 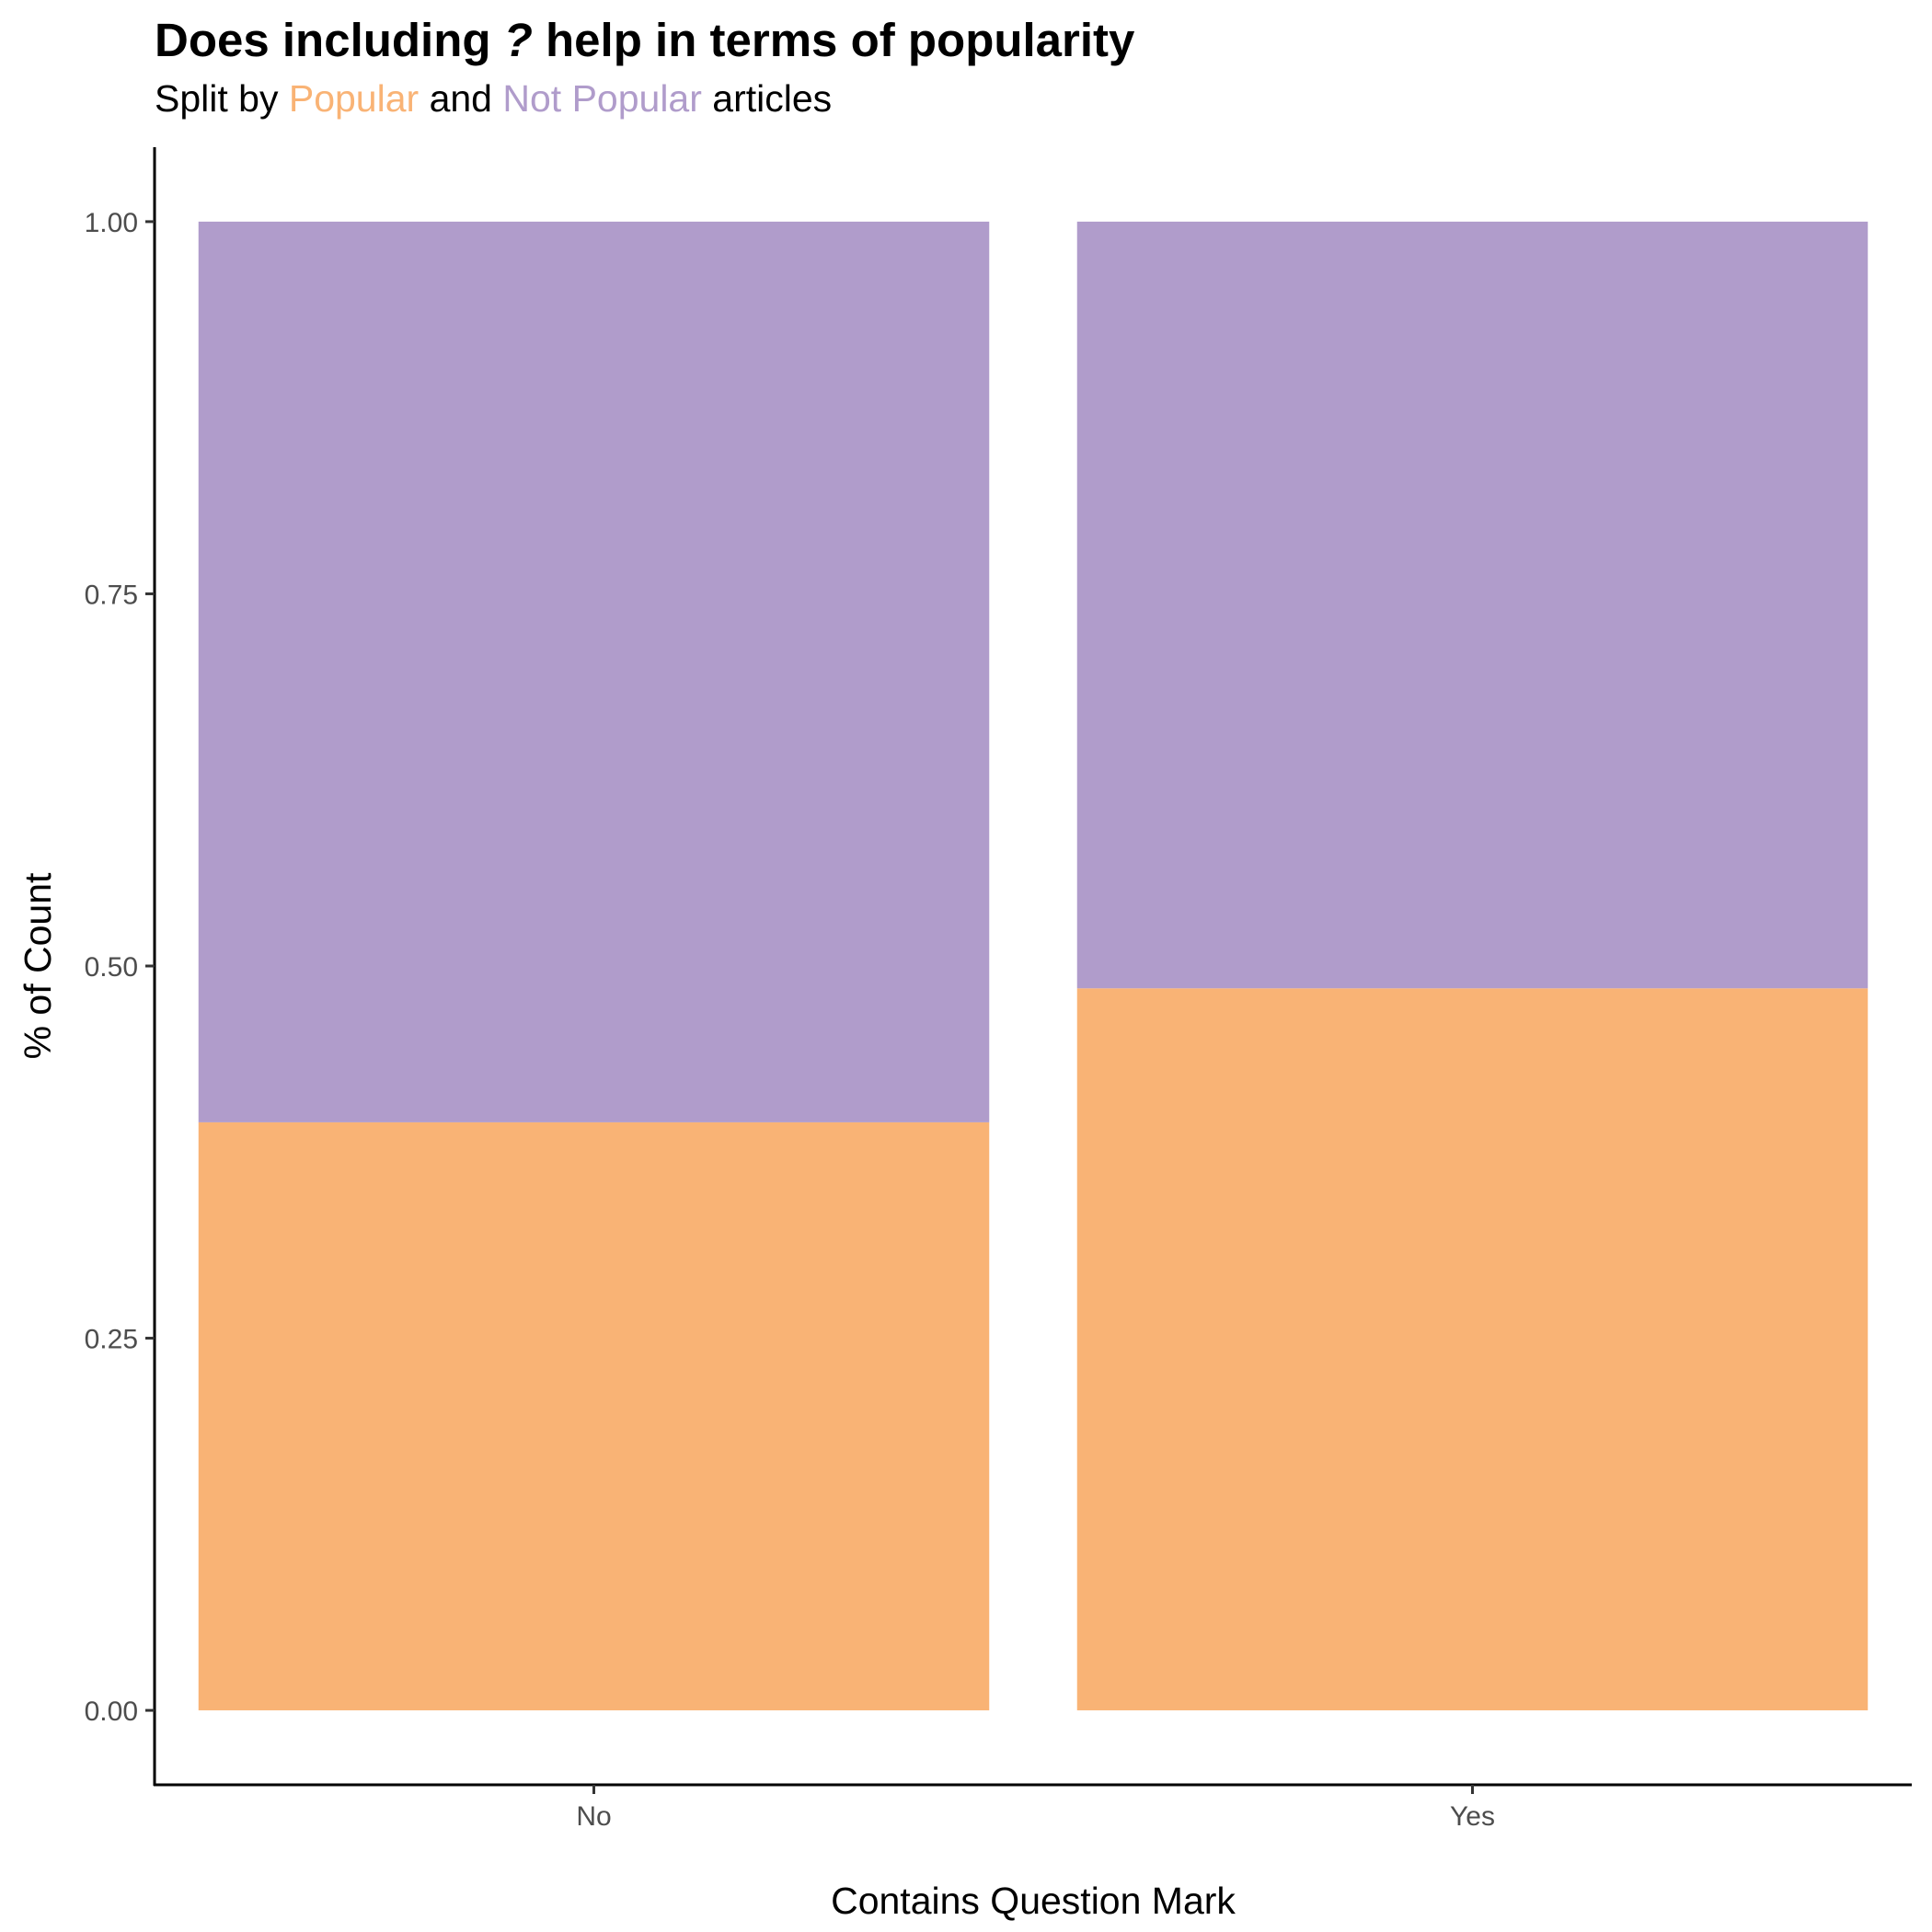 I want to click on x-axis-title: Contains Question Mark, so click(x=1033, y=1901).